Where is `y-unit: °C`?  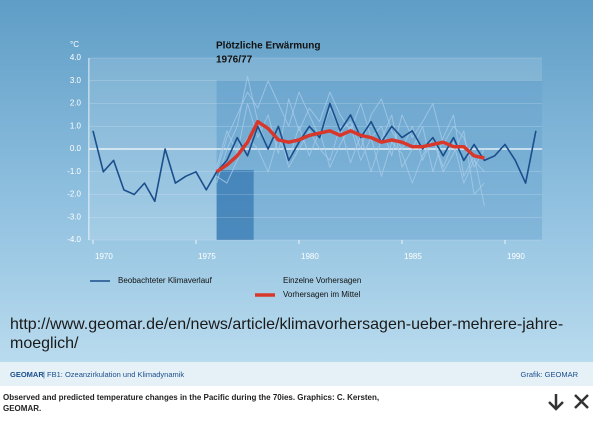
y-unit: °C is located at coordinates (74, 44).